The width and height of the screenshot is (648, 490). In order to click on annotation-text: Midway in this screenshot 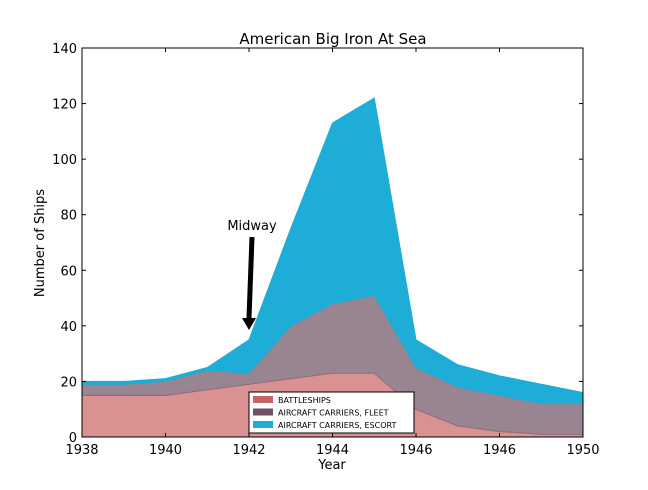, I will do `click(252, 226)`.